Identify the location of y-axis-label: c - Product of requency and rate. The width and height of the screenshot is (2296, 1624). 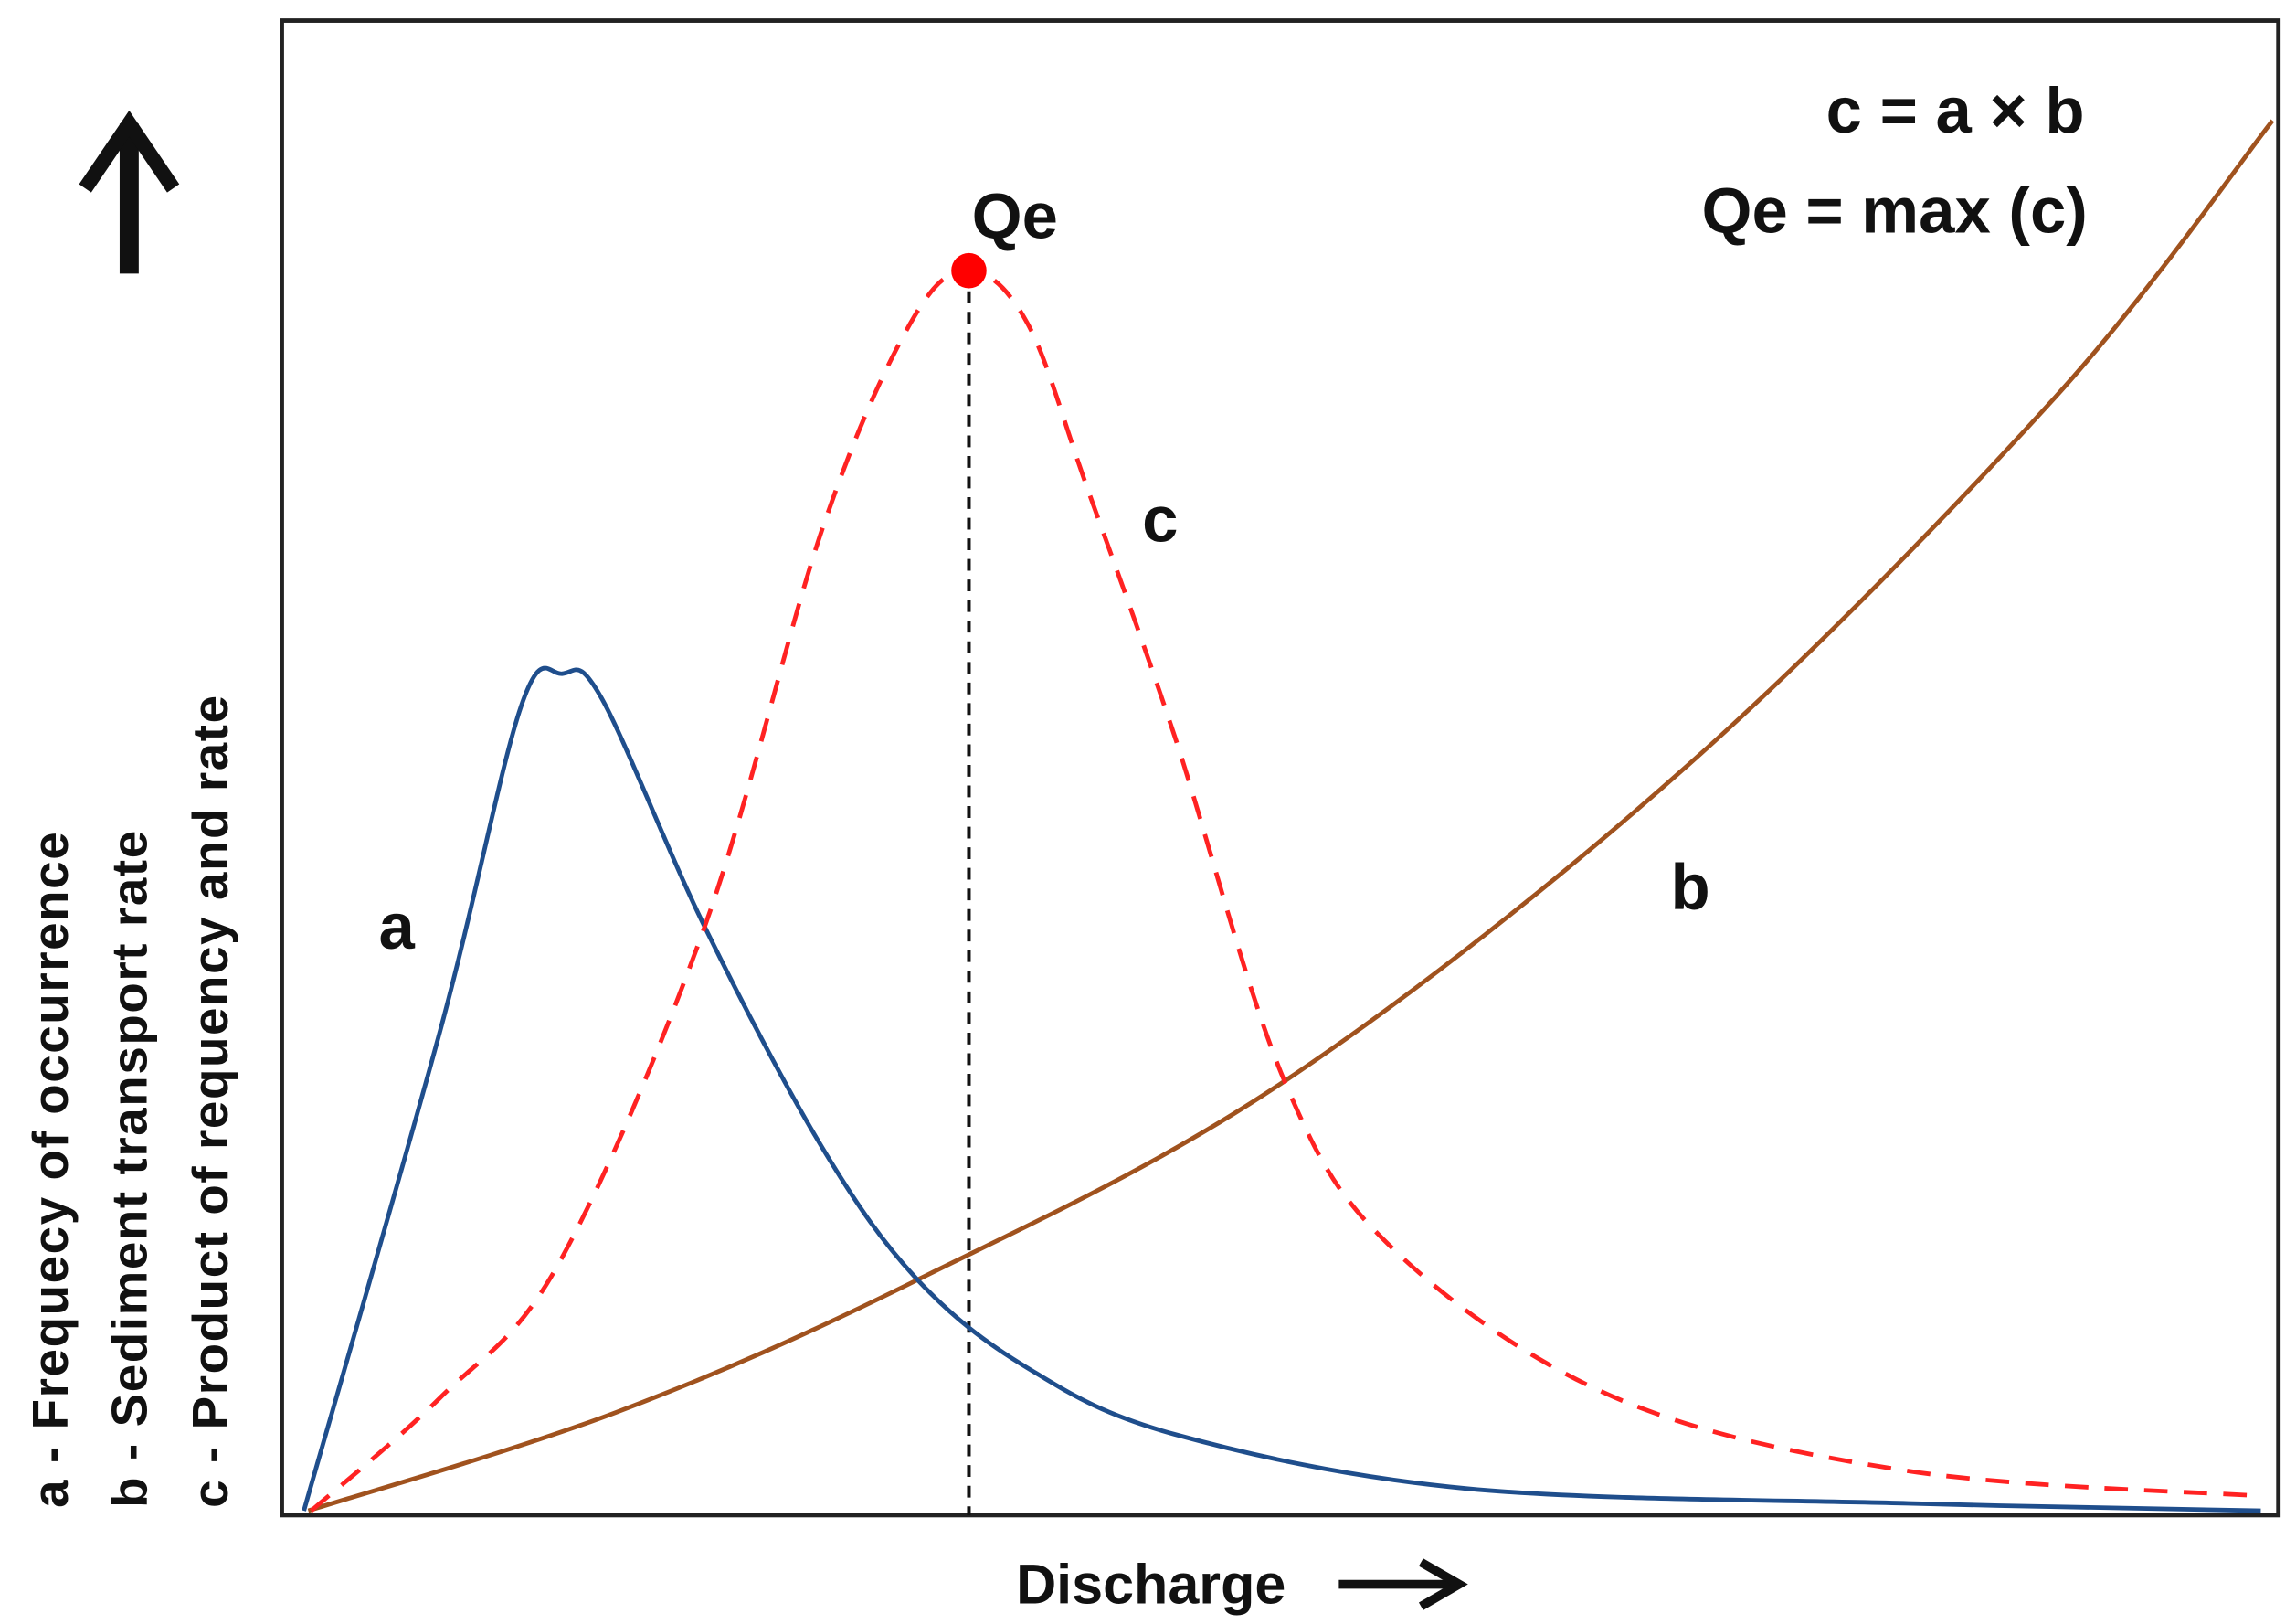
(210, 1100).